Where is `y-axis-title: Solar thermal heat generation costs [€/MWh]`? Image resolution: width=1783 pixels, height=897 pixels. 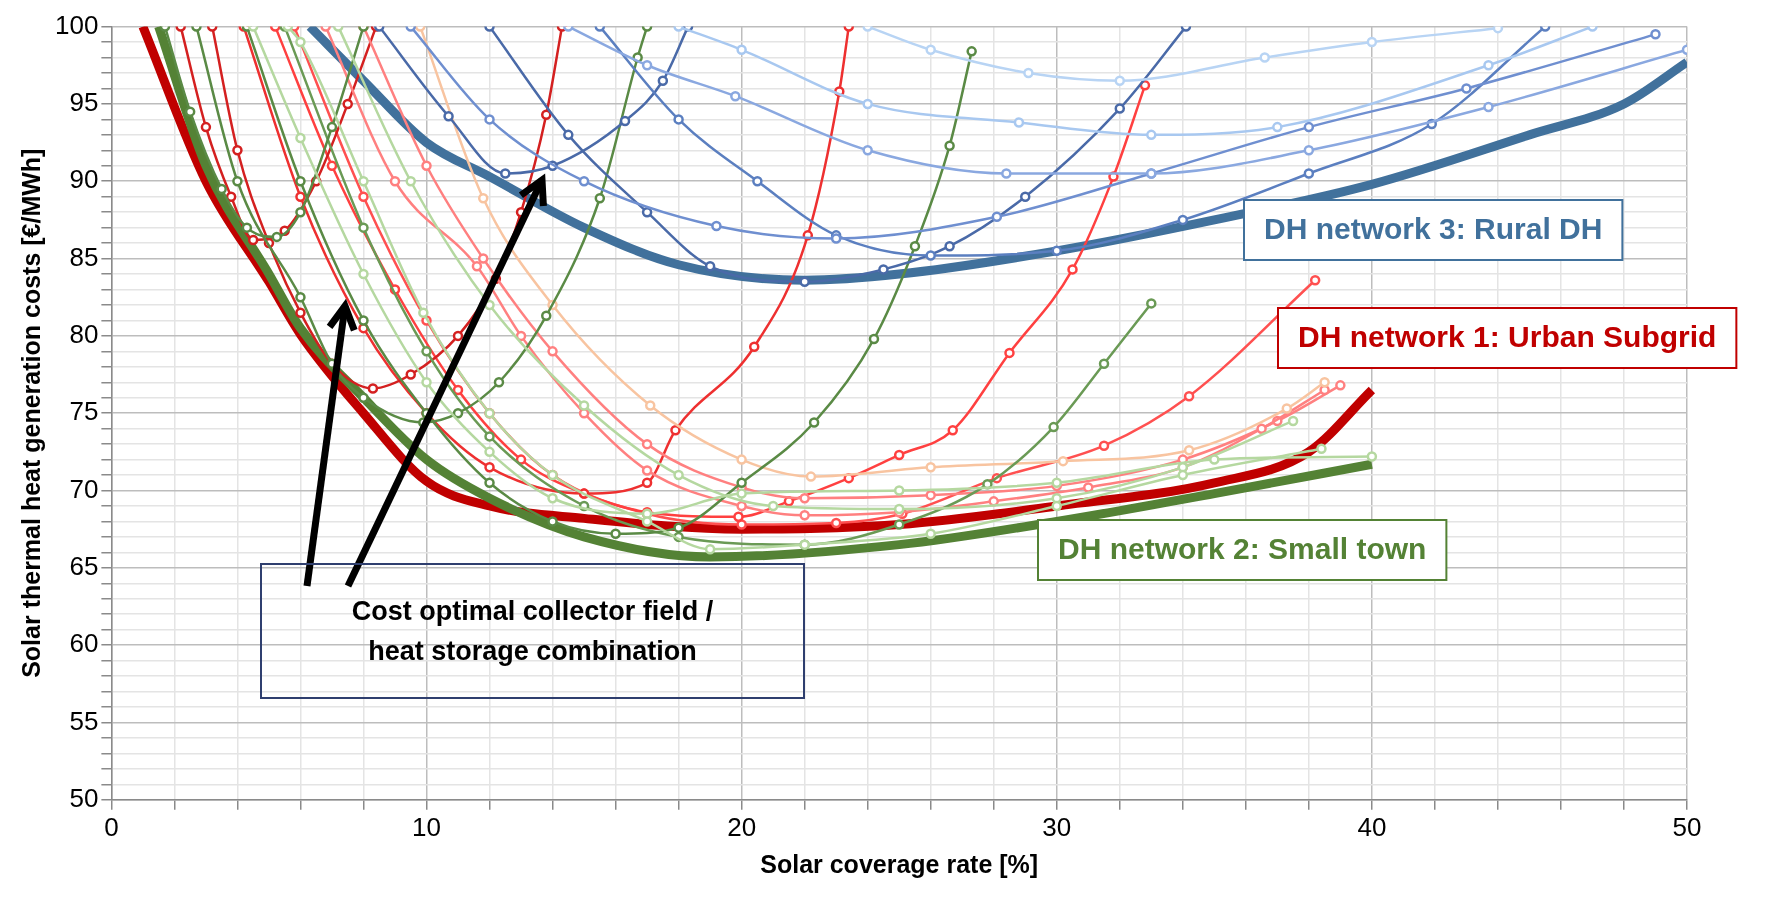 y-axis-title: Solar thermal heat generation costs [€/MWh] is located at coordinates (30, 413).